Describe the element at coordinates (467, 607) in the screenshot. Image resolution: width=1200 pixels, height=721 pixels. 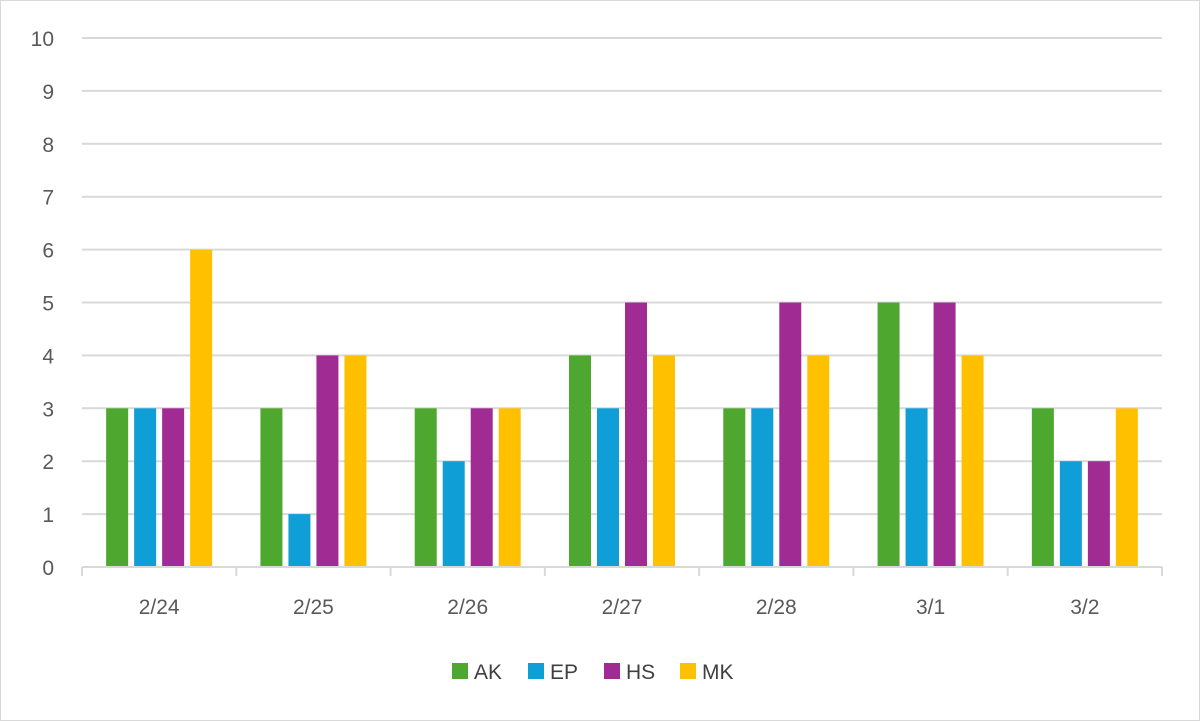
I see `x-tick-label: 2/26` at that location.